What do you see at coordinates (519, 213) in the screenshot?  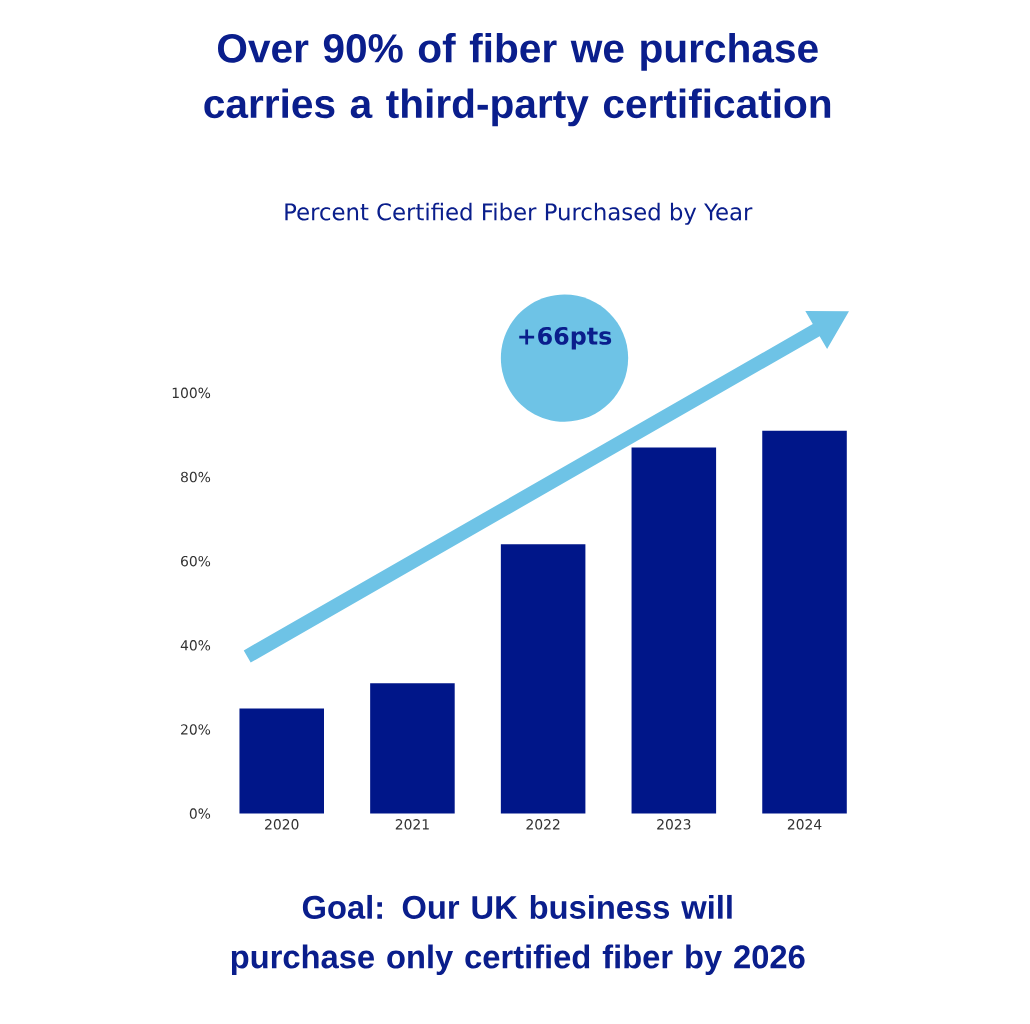 I see `chart-subtitle: Percent Certified Fiber Purchased by Year` at bounding box center [519, 213].